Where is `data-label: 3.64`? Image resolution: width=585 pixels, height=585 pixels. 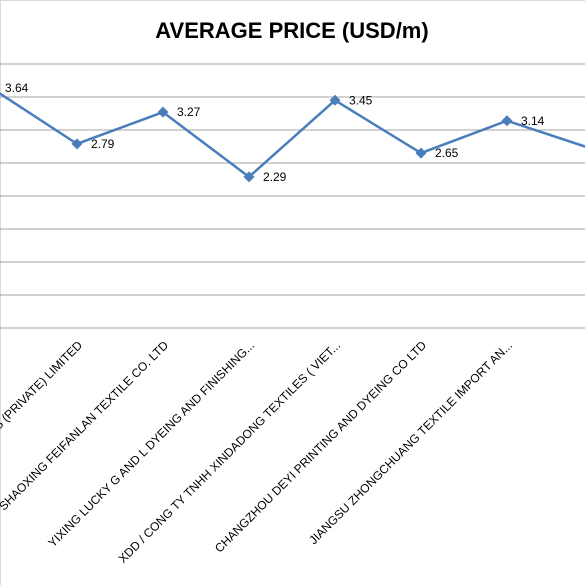 data-label: 3.64 is located at coordinates (17, 88).